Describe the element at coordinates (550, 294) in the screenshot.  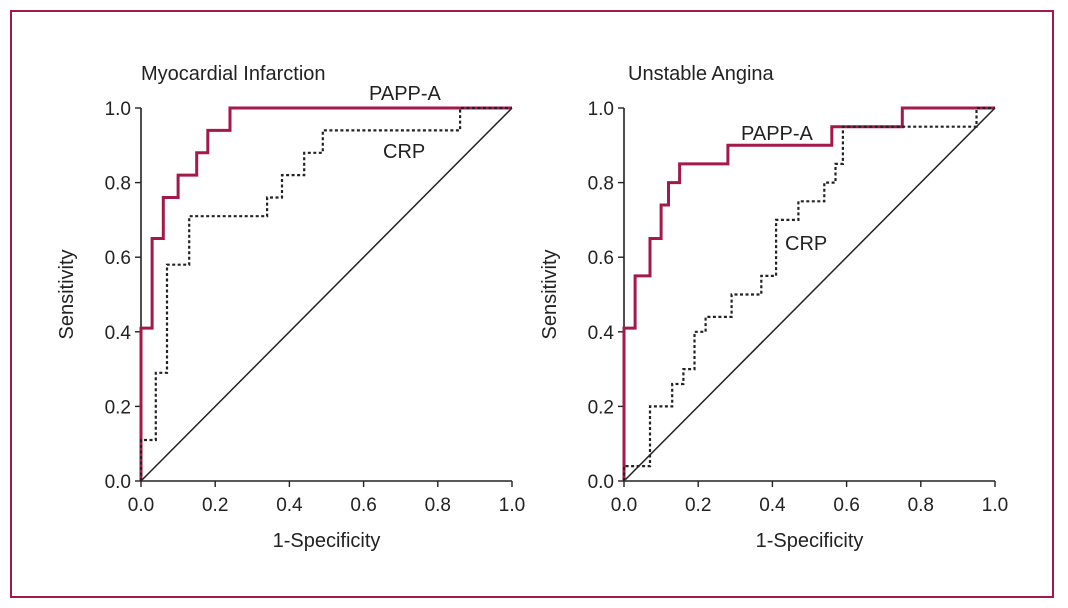
I see `chart-2-y-axis-label: Sensitivity` at that location.